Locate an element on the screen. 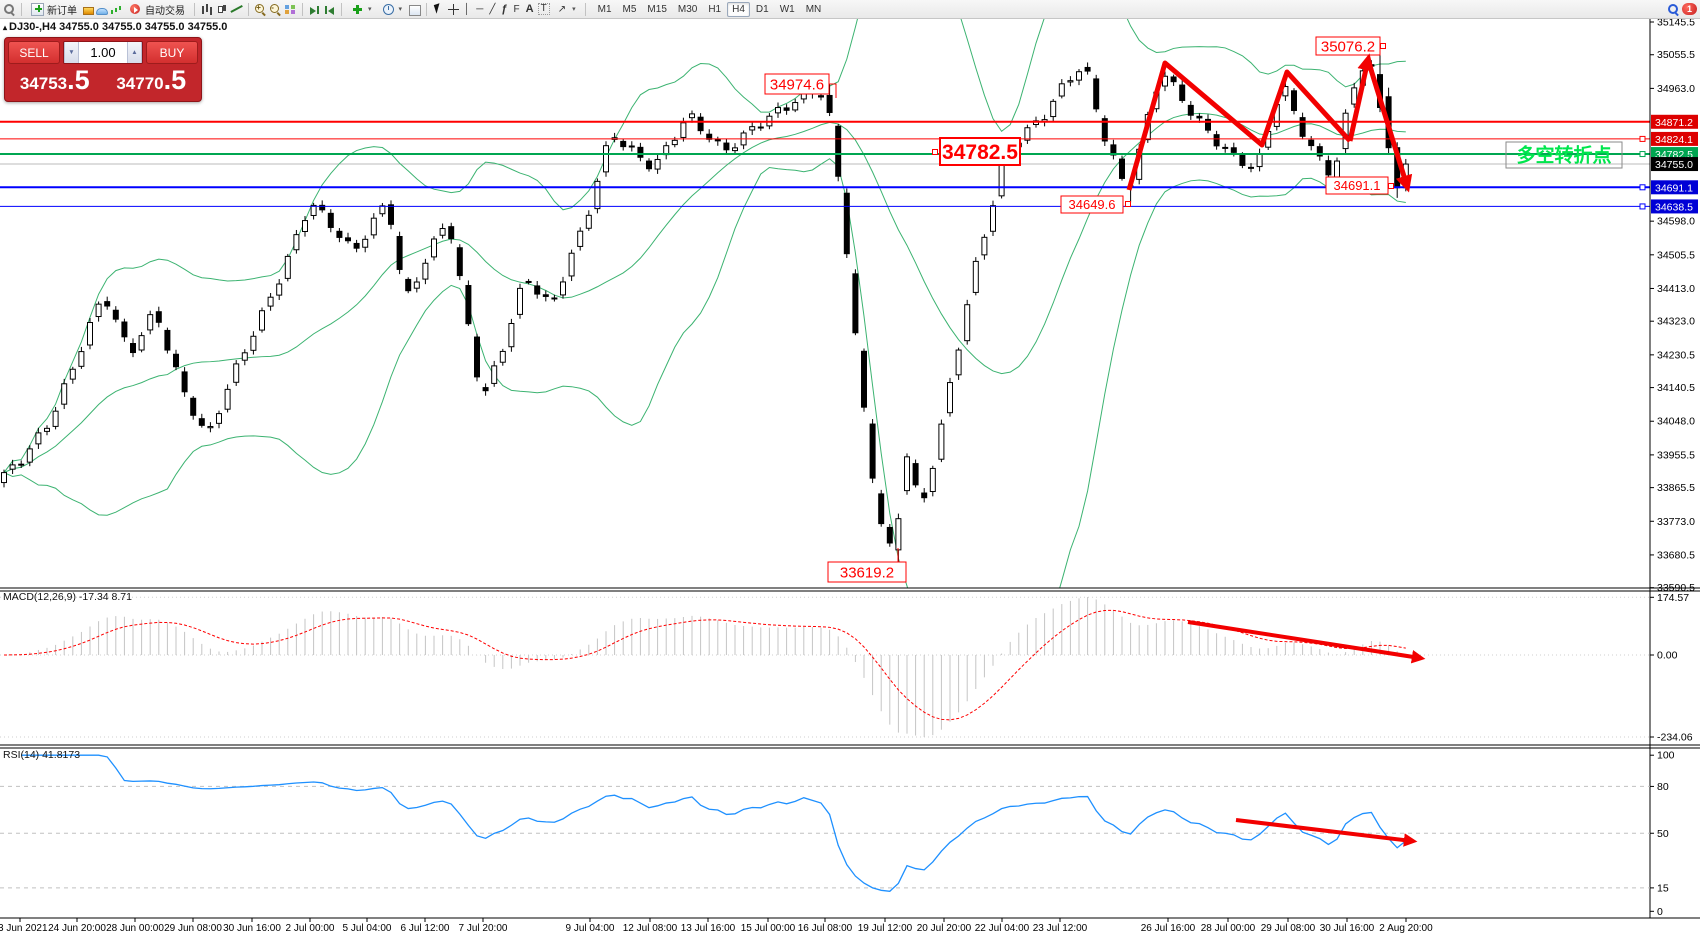 Image resolution: width=1700 pixels, height=937 pixels. publish-icon is located at coordinates (102, 11).